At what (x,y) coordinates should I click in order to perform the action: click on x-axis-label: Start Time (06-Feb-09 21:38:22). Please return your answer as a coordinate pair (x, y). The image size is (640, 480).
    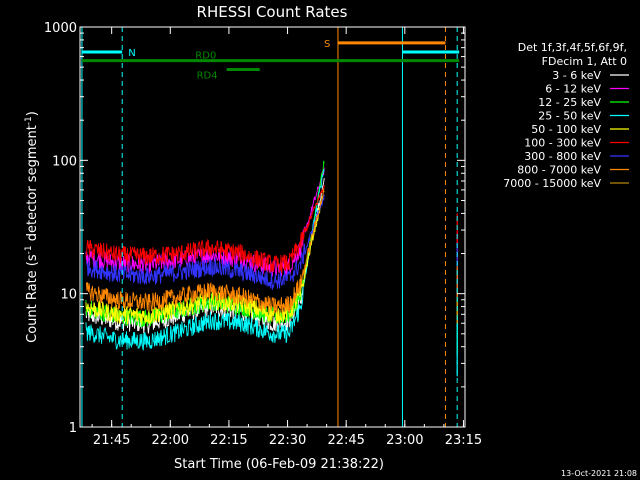
    Looking at the image, I should click on (279, 464).